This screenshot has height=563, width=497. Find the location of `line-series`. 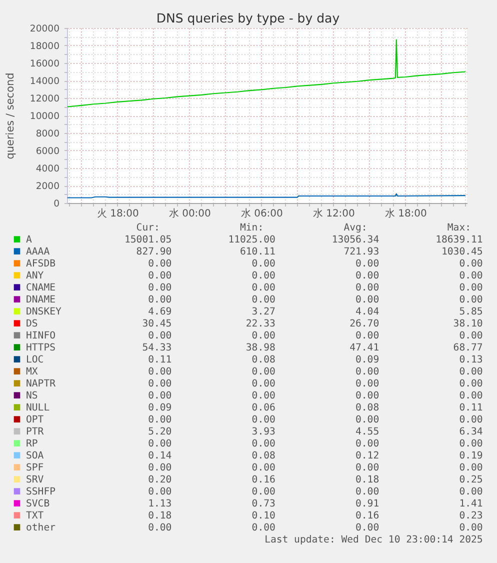

line-series is located at coordinates (266, 73).